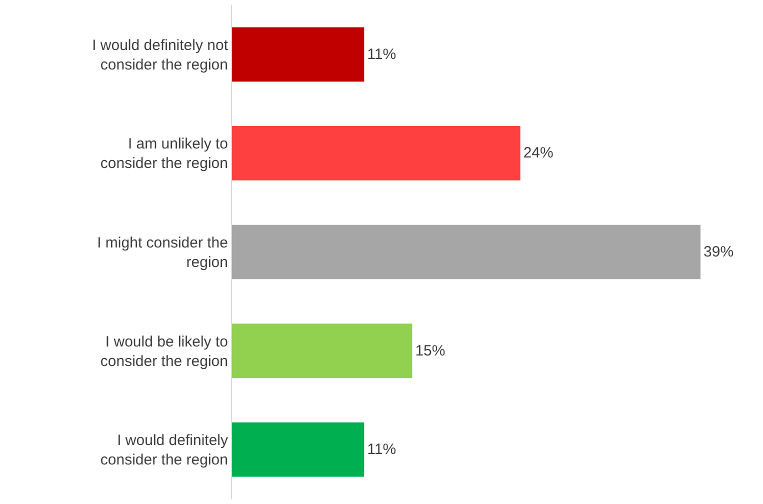 This screenshot has height=504, width=763. I want to click on data-label: 15%, so click(430, 351).